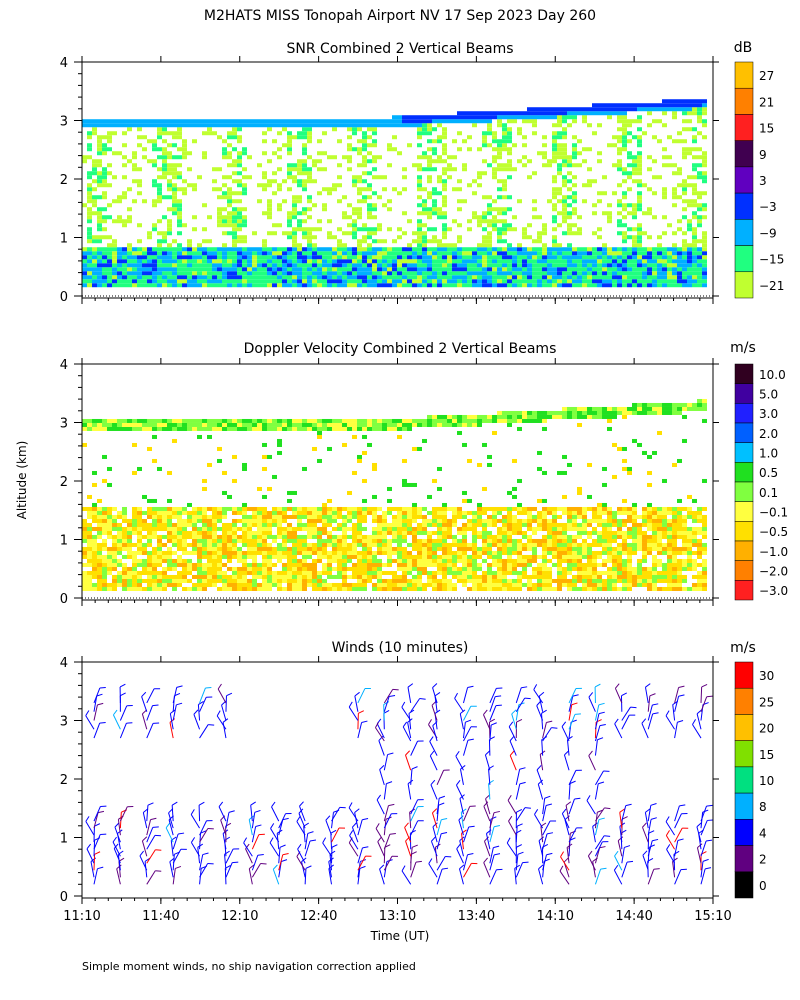  What do you see at coordinates (763, 181) in the screenshot?
I see `colorbar-label: 3` at bounding box center [763, 181].